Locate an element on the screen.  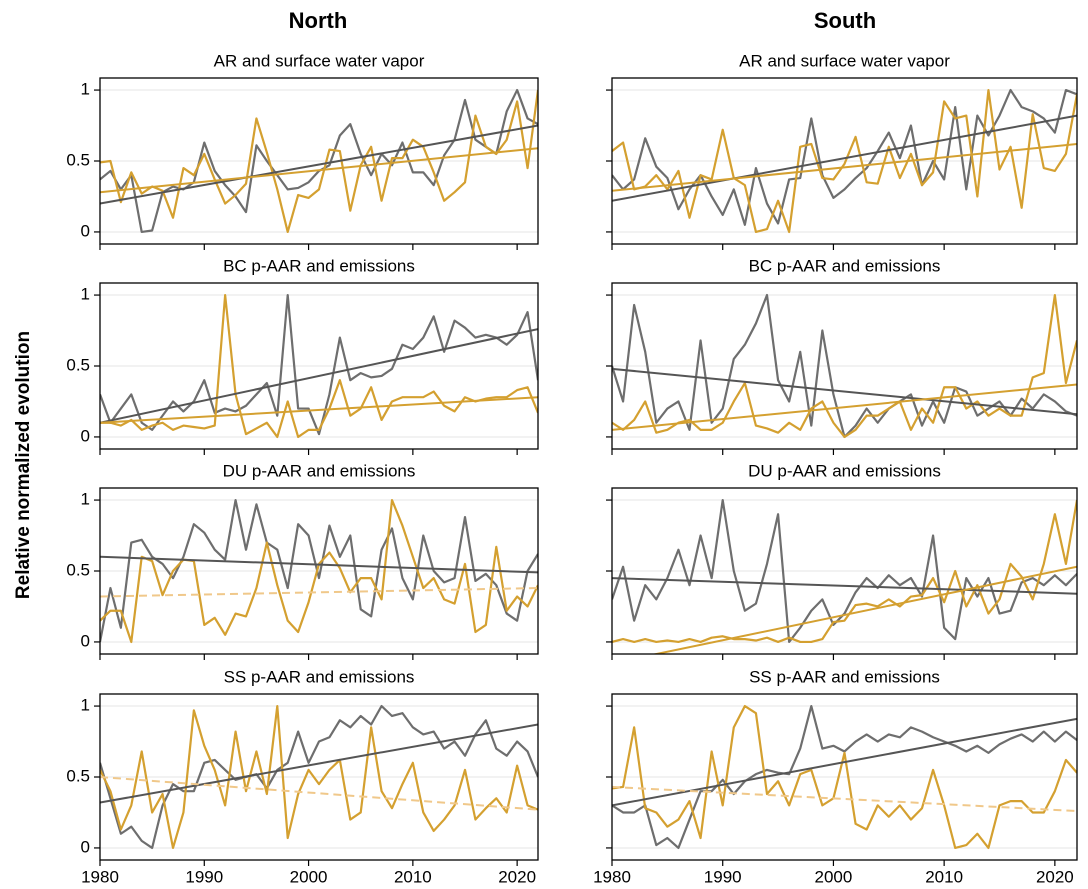
panel: BC p-AAR and emissions 0 0.5 1 is located at coordinates (302, 355).